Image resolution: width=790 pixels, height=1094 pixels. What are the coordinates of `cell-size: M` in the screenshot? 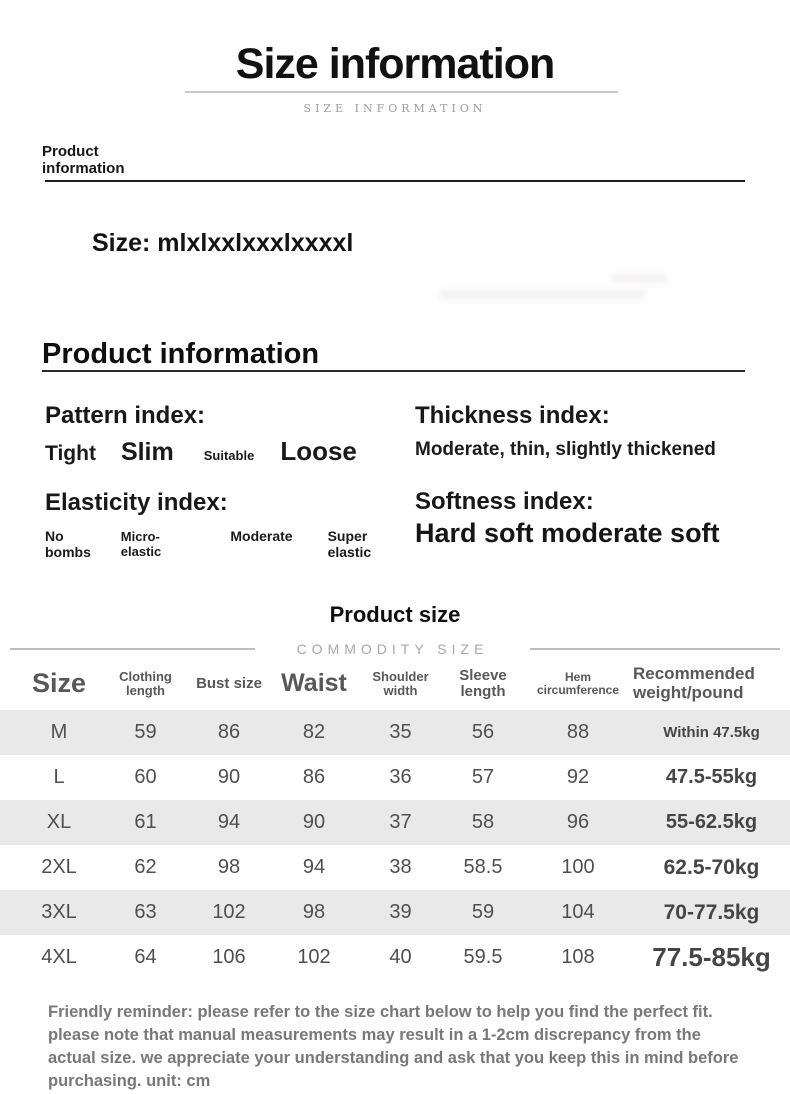 It's located at (59, 732).